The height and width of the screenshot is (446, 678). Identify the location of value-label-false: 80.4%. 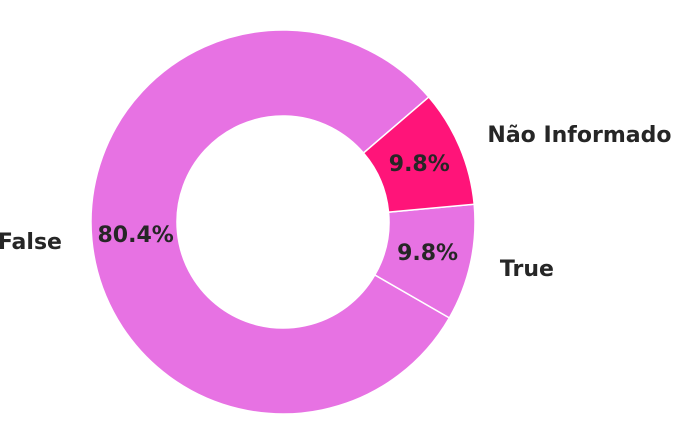
(135, 235).